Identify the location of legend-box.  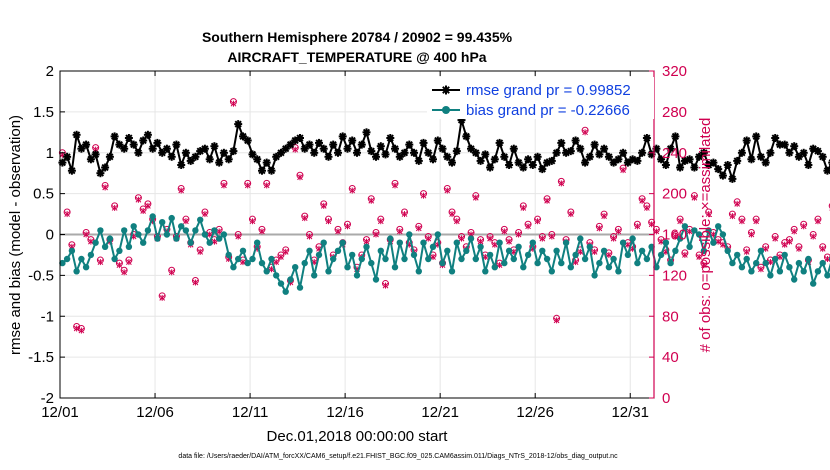
(540, 98).